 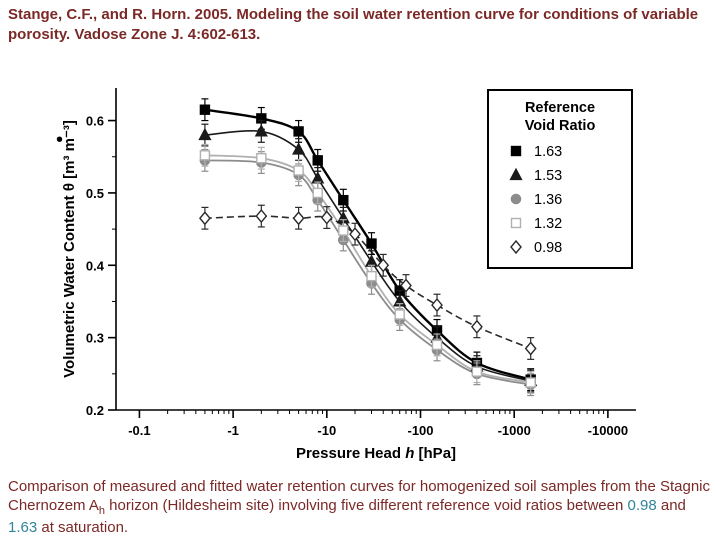 What do you see at coordinates (23, 528) in the screenshot?
I see `caption-value-max: 1.63` at bounding box center [23, 528].